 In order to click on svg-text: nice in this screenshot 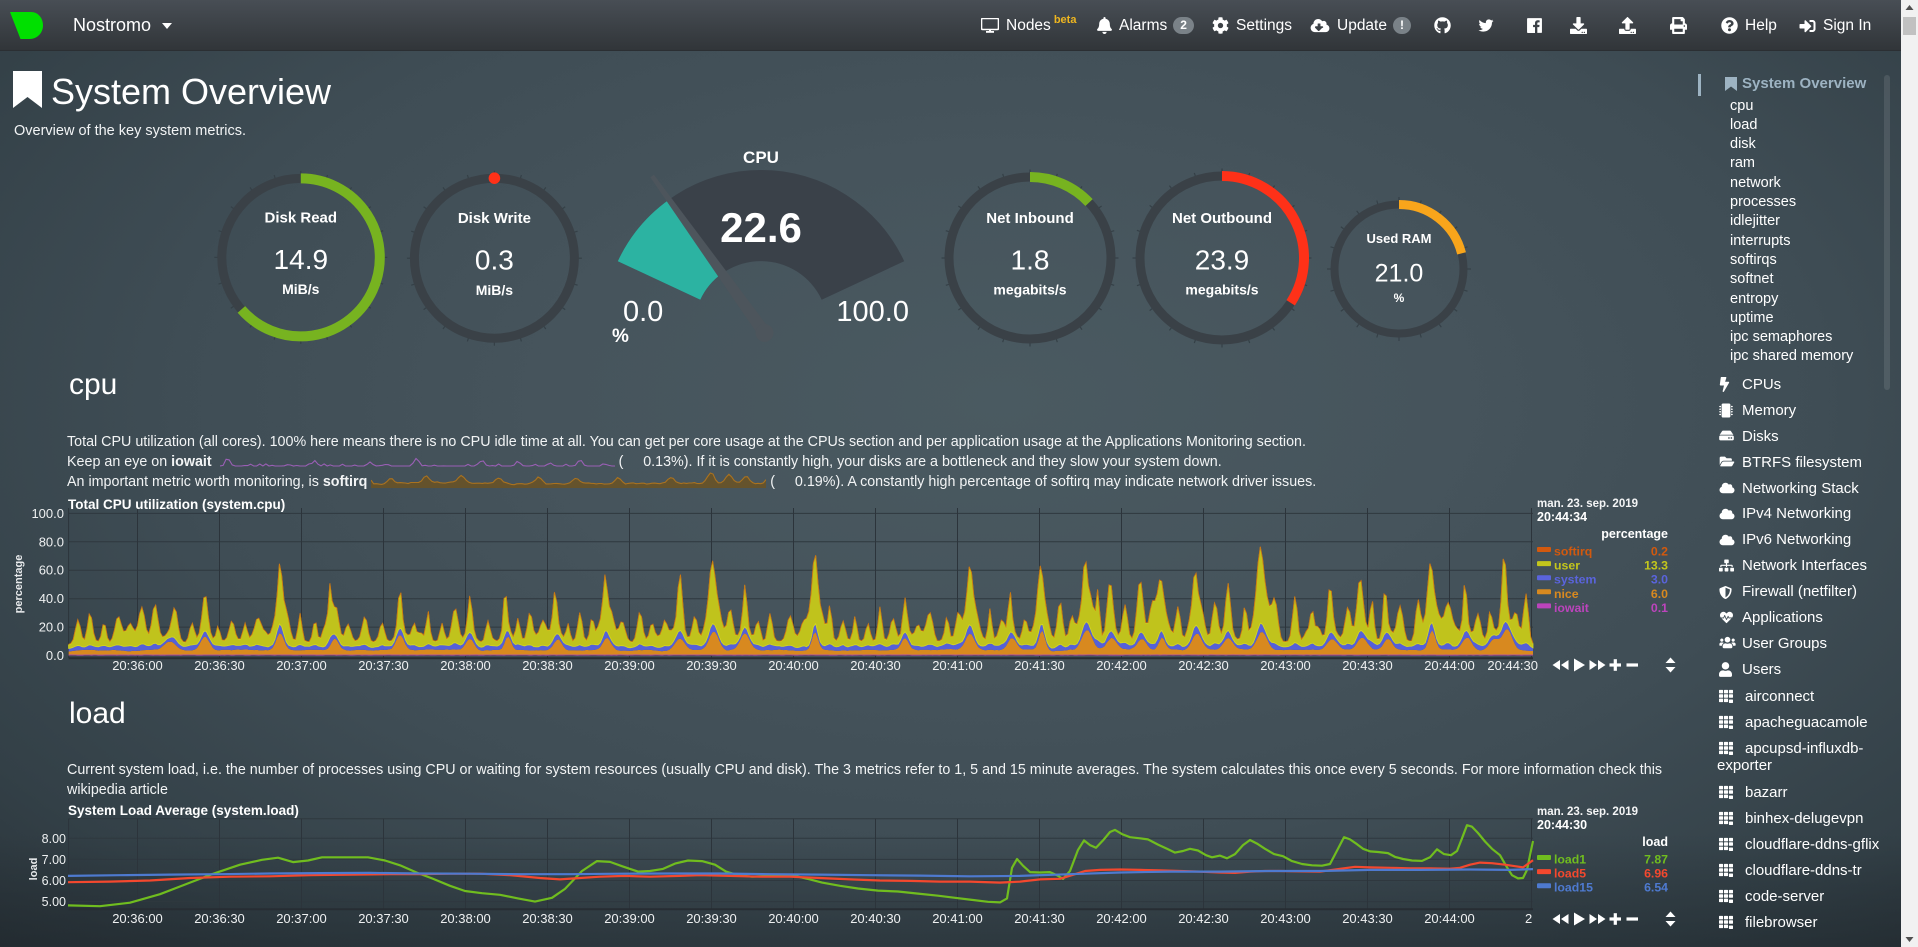, I will do `click(1566, 594)`.